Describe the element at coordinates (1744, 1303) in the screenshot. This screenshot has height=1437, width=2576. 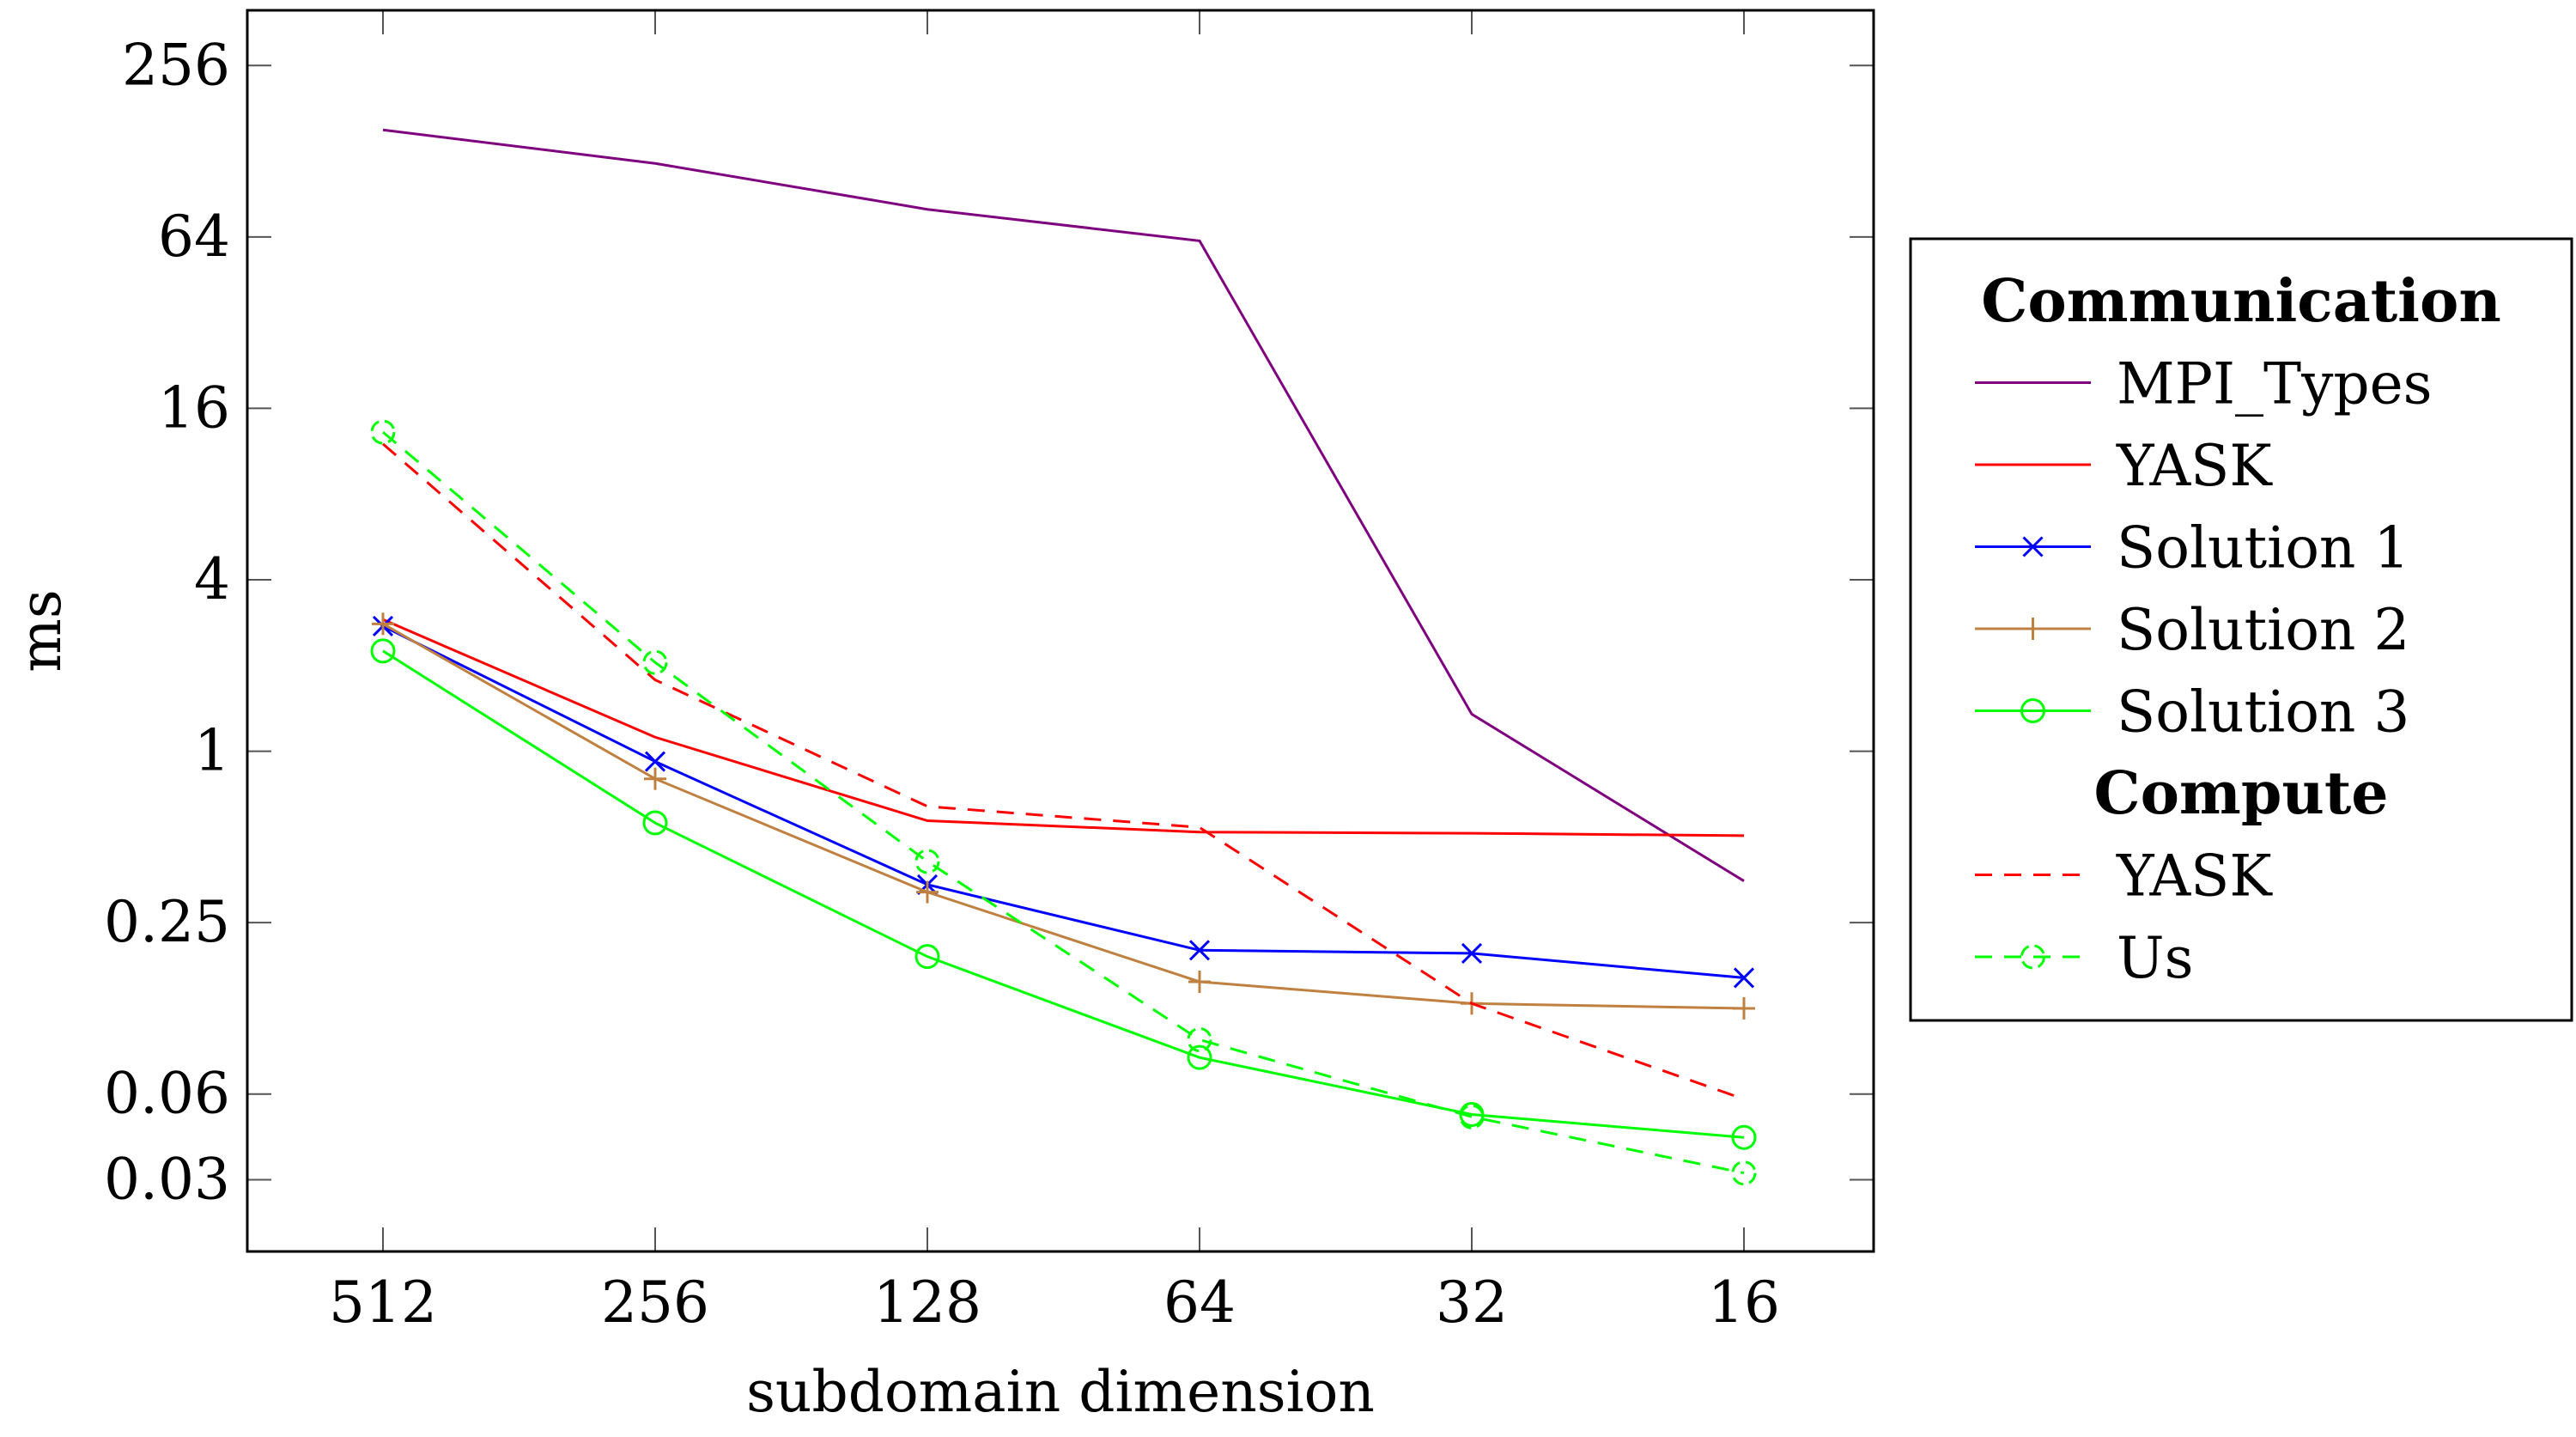
I see `x-tick-label: 16` at that location.